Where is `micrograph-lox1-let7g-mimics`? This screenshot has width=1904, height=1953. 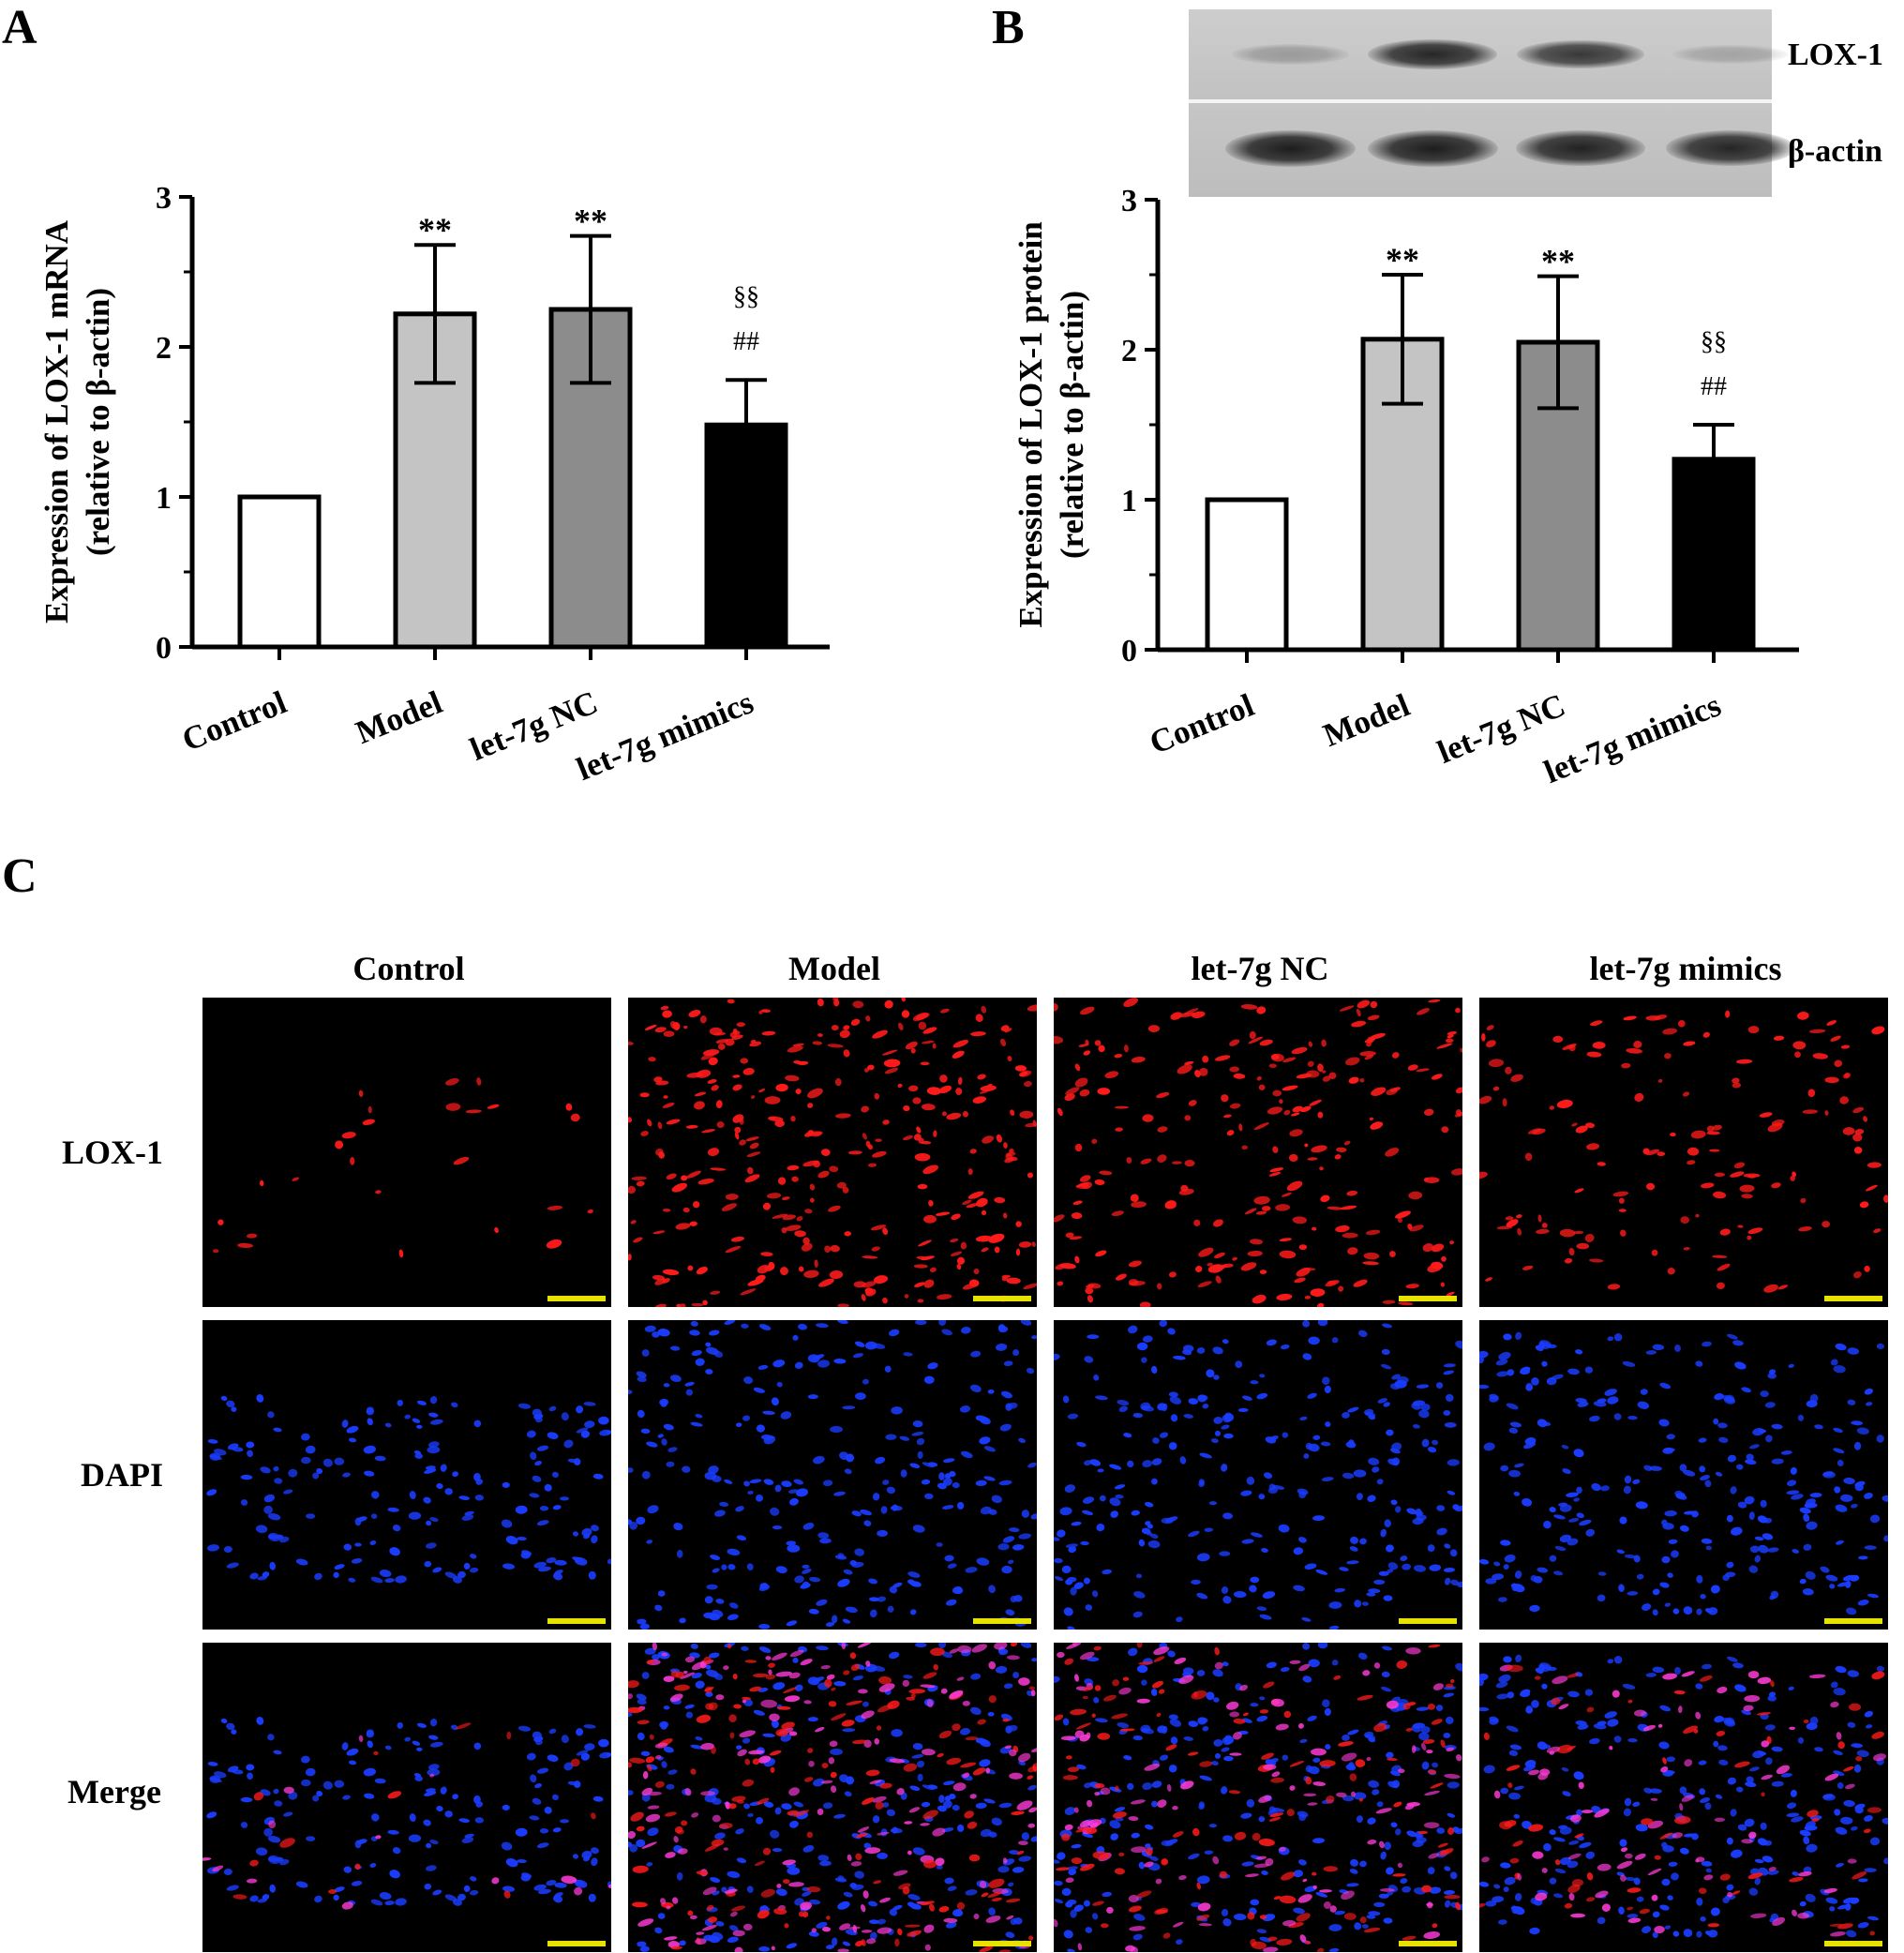
micrograph-lox1-let7g-mimics is located at coordinates (1683, 1152).